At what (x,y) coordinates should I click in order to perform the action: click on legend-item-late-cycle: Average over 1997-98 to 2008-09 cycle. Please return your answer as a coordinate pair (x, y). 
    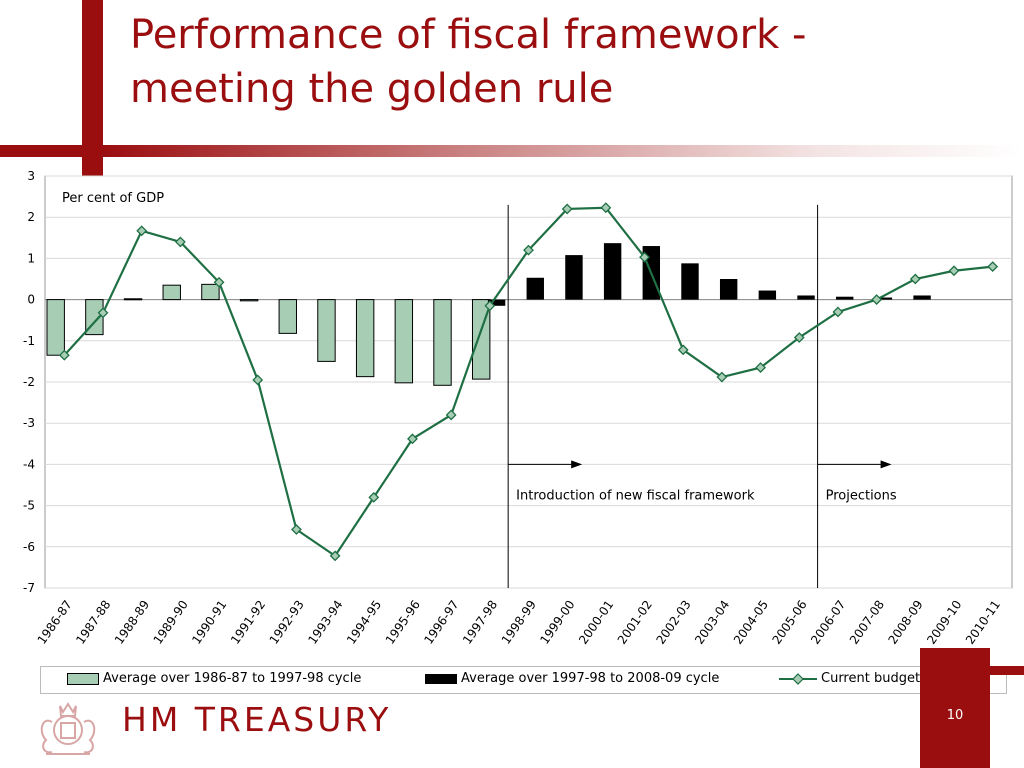
    Looking at the image, I should click on (572, 678).